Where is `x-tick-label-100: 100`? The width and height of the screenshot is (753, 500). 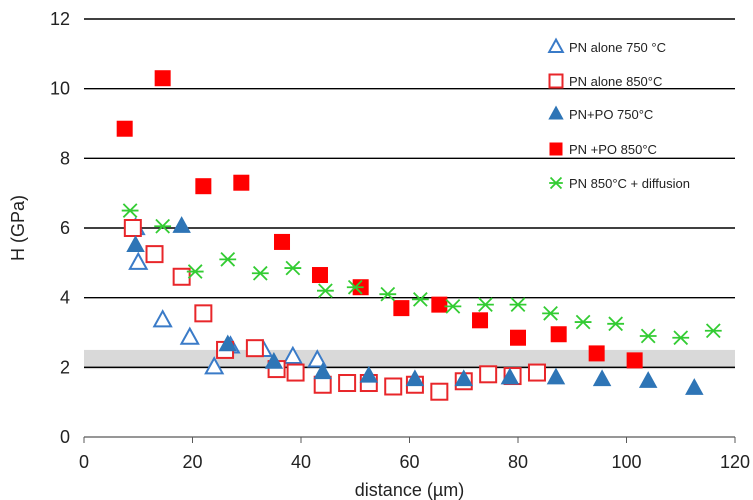
x-tick-label-100: 100 is located at coordinates (626, 462).